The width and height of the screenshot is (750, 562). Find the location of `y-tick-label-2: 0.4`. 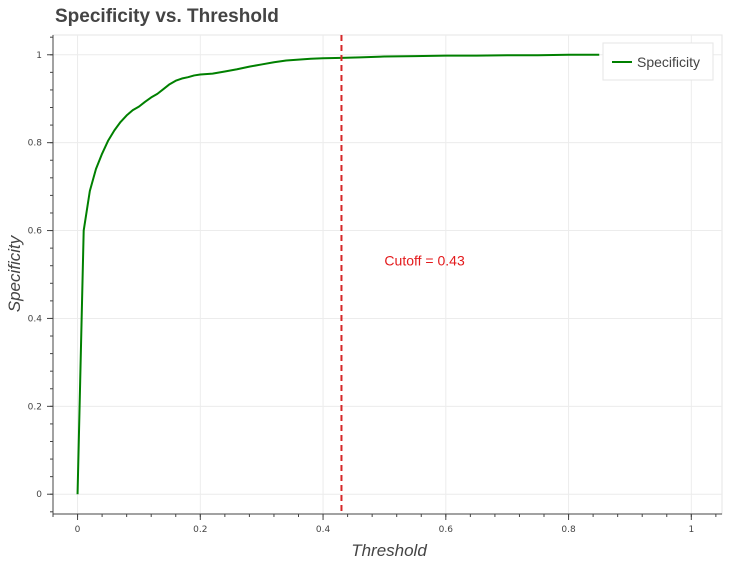

y-tick-label-2: 0.4 is located at coordinates (35, 319).